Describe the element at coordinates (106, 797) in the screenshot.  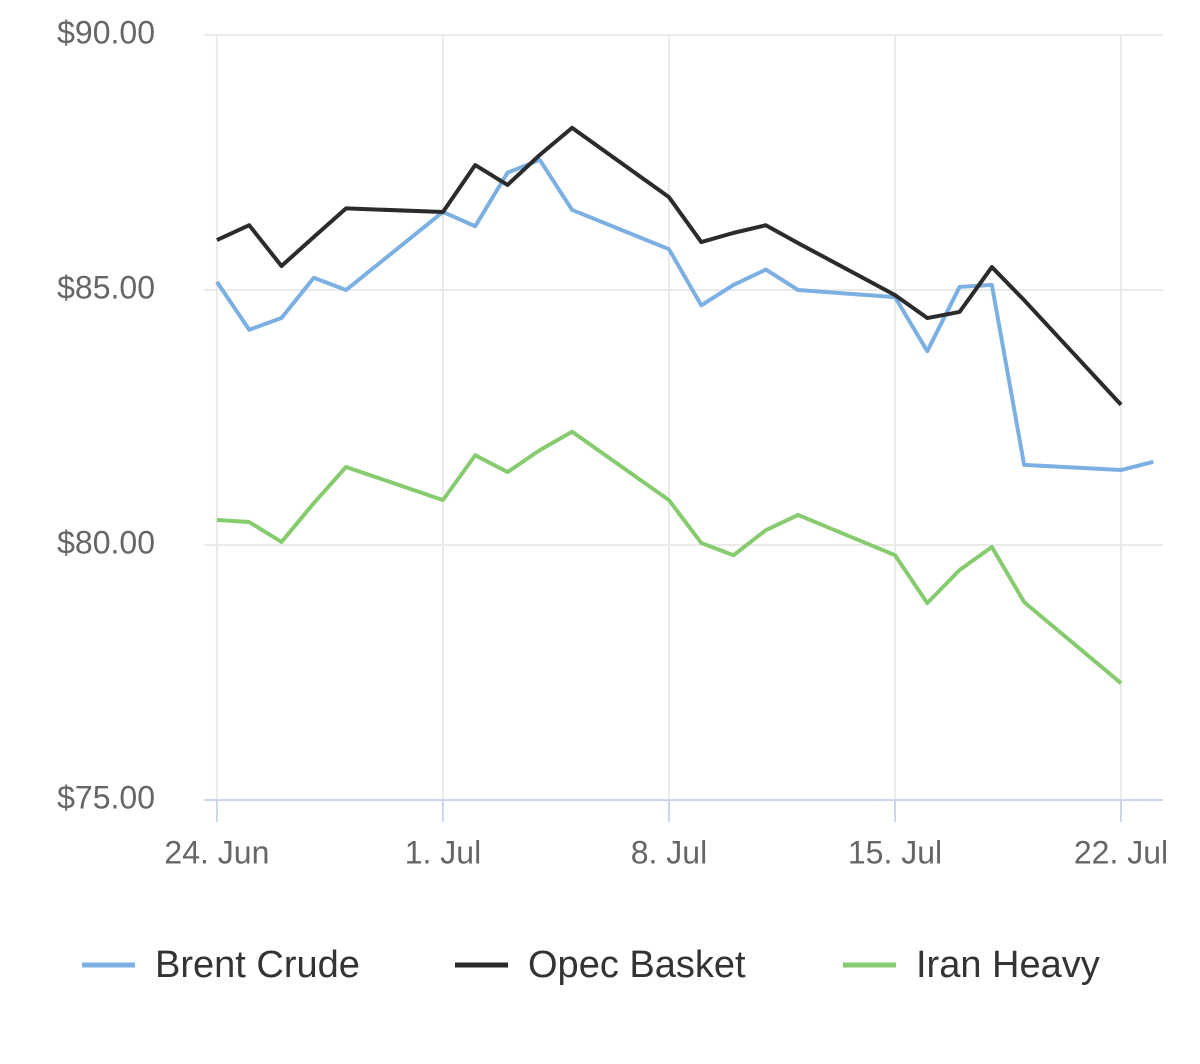
I see `y-tick-label: $75.00` at that location.